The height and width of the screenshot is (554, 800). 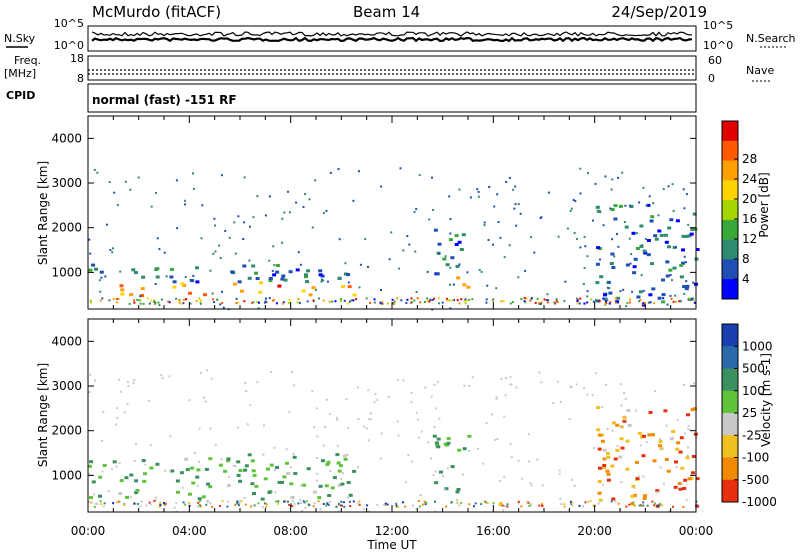 What do you see at coordinates (749, 219) in the screenshot?
I see `colorbar-tick-label: 16` at bounding box center [749, 219].